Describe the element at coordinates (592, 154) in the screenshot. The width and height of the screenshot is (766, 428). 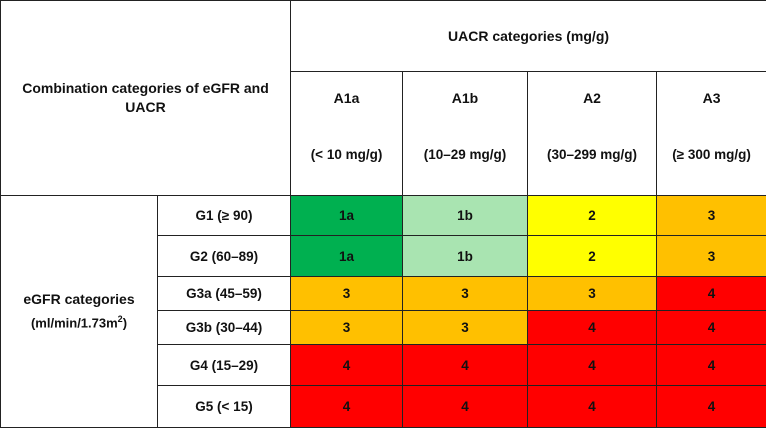
I see `column-range: (30–299 mg/g)` at that location.